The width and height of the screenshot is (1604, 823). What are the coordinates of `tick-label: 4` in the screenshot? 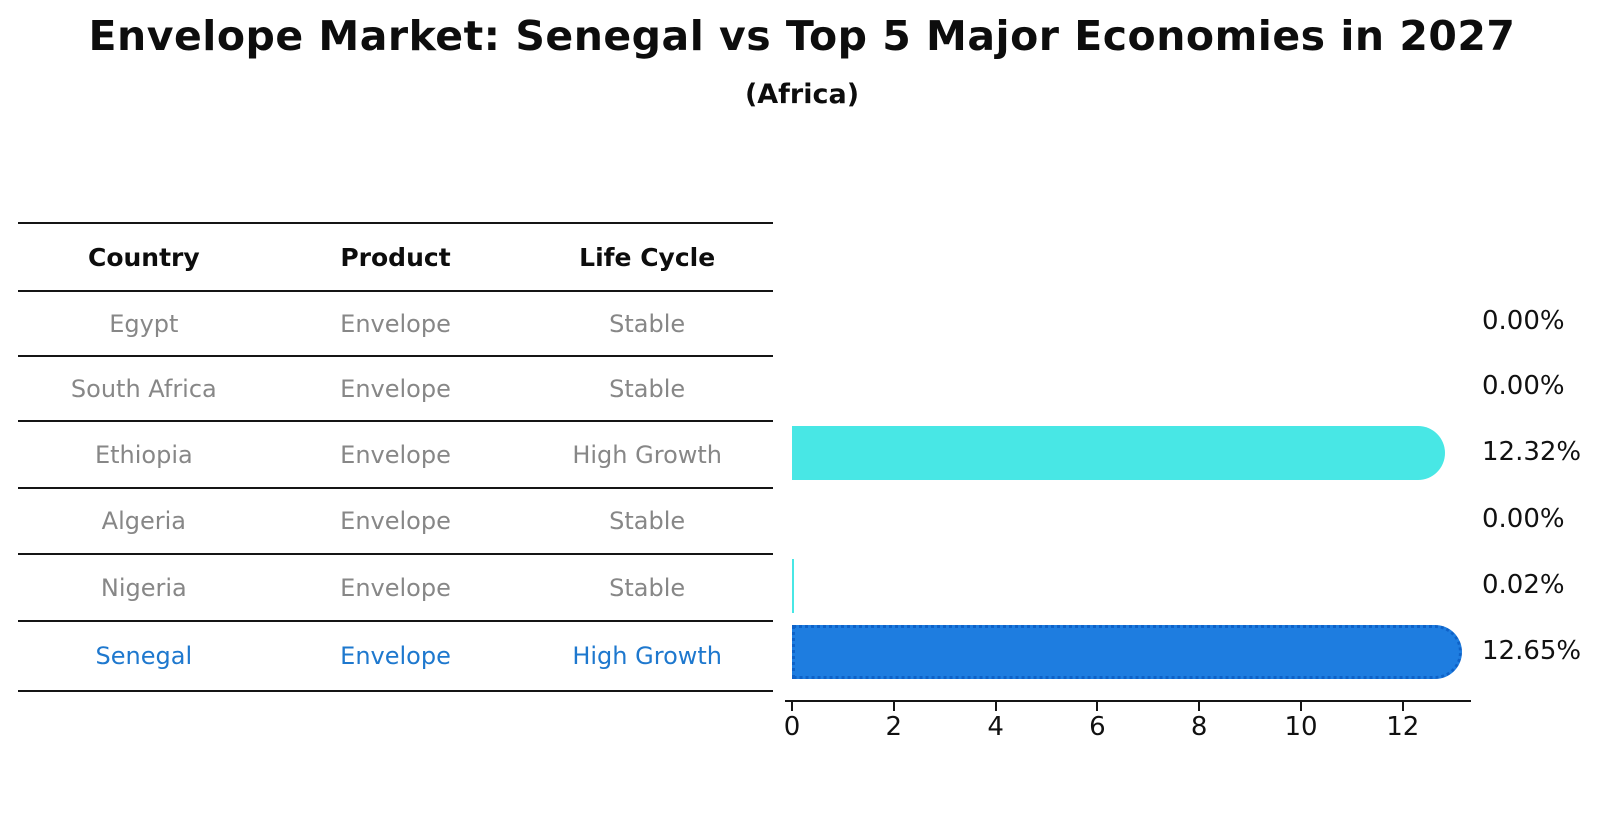 It's located at (995, 727).